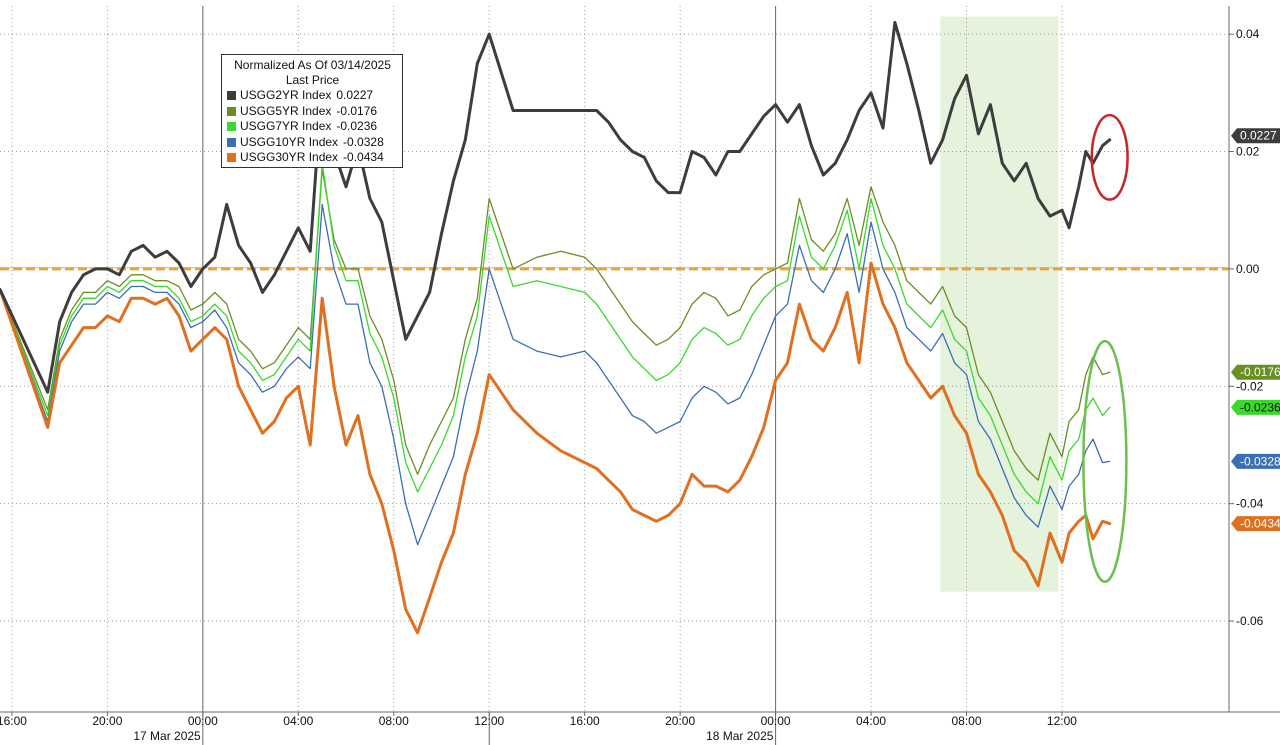  I want to click on legend-series-value: 0.0227, so click(355, 95).